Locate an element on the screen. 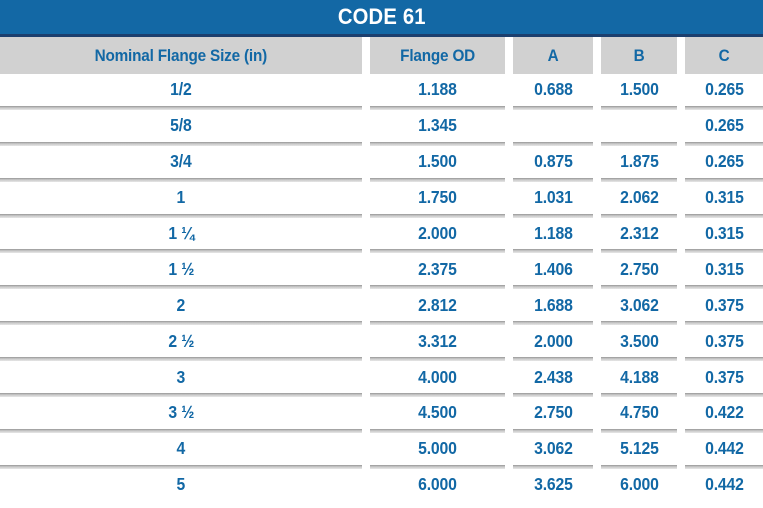 The height and width of the screenshot is (508, 763). table-cell-b: 4.188 is located at coordinates (639, 379).